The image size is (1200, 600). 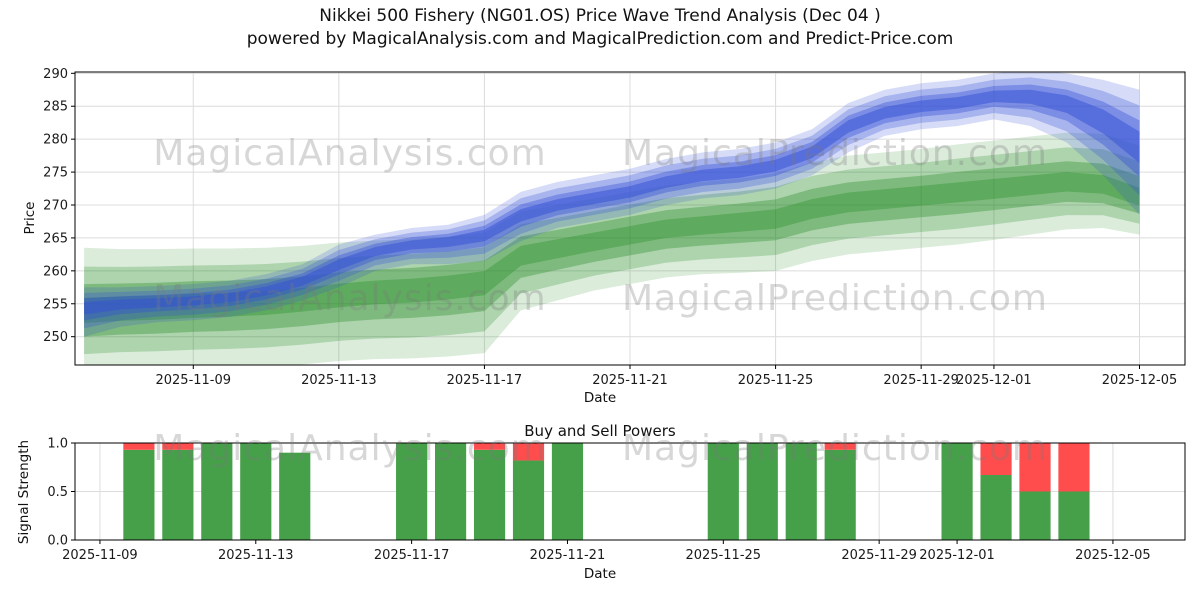 What do you see at coordinates (55, 74) in the screenshot?
I see `y-tick-label: 290` at bounding box center [55, 74].